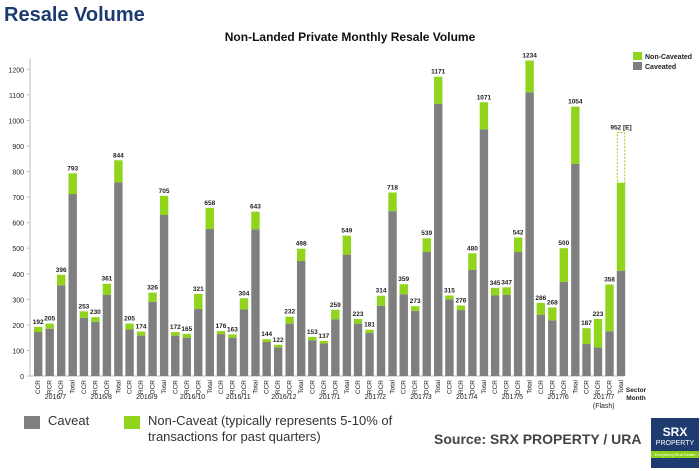  Describe the element at coordinates (609, 279) in the screenshot. I see `bar-value-label: 358` at that location.